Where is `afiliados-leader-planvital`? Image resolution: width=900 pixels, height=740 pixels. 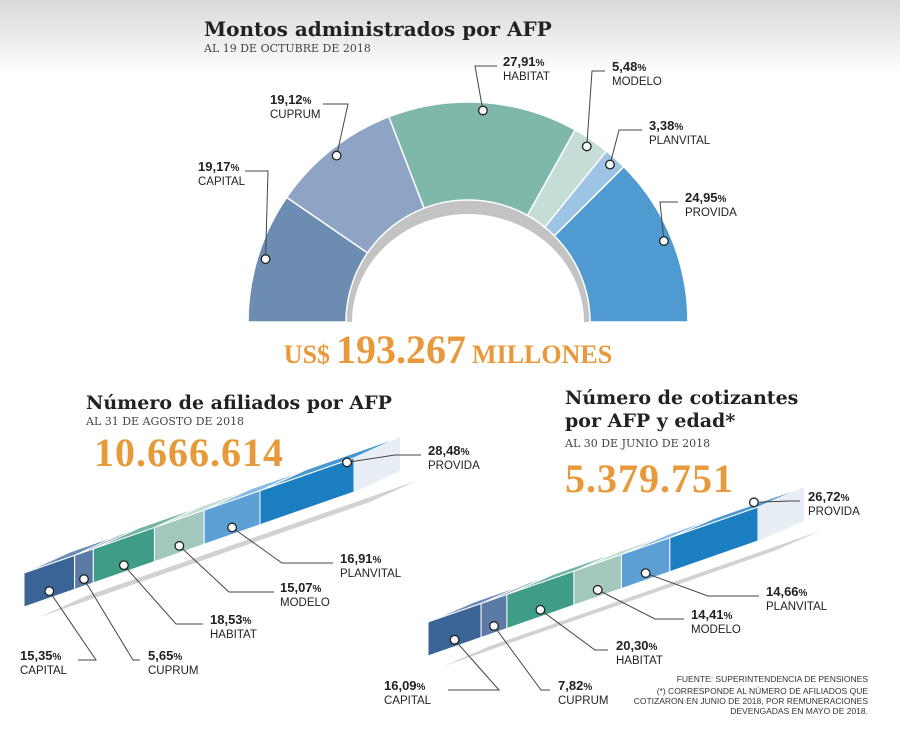
afiliados-leader-planvital is located at coordinates (282, 545).